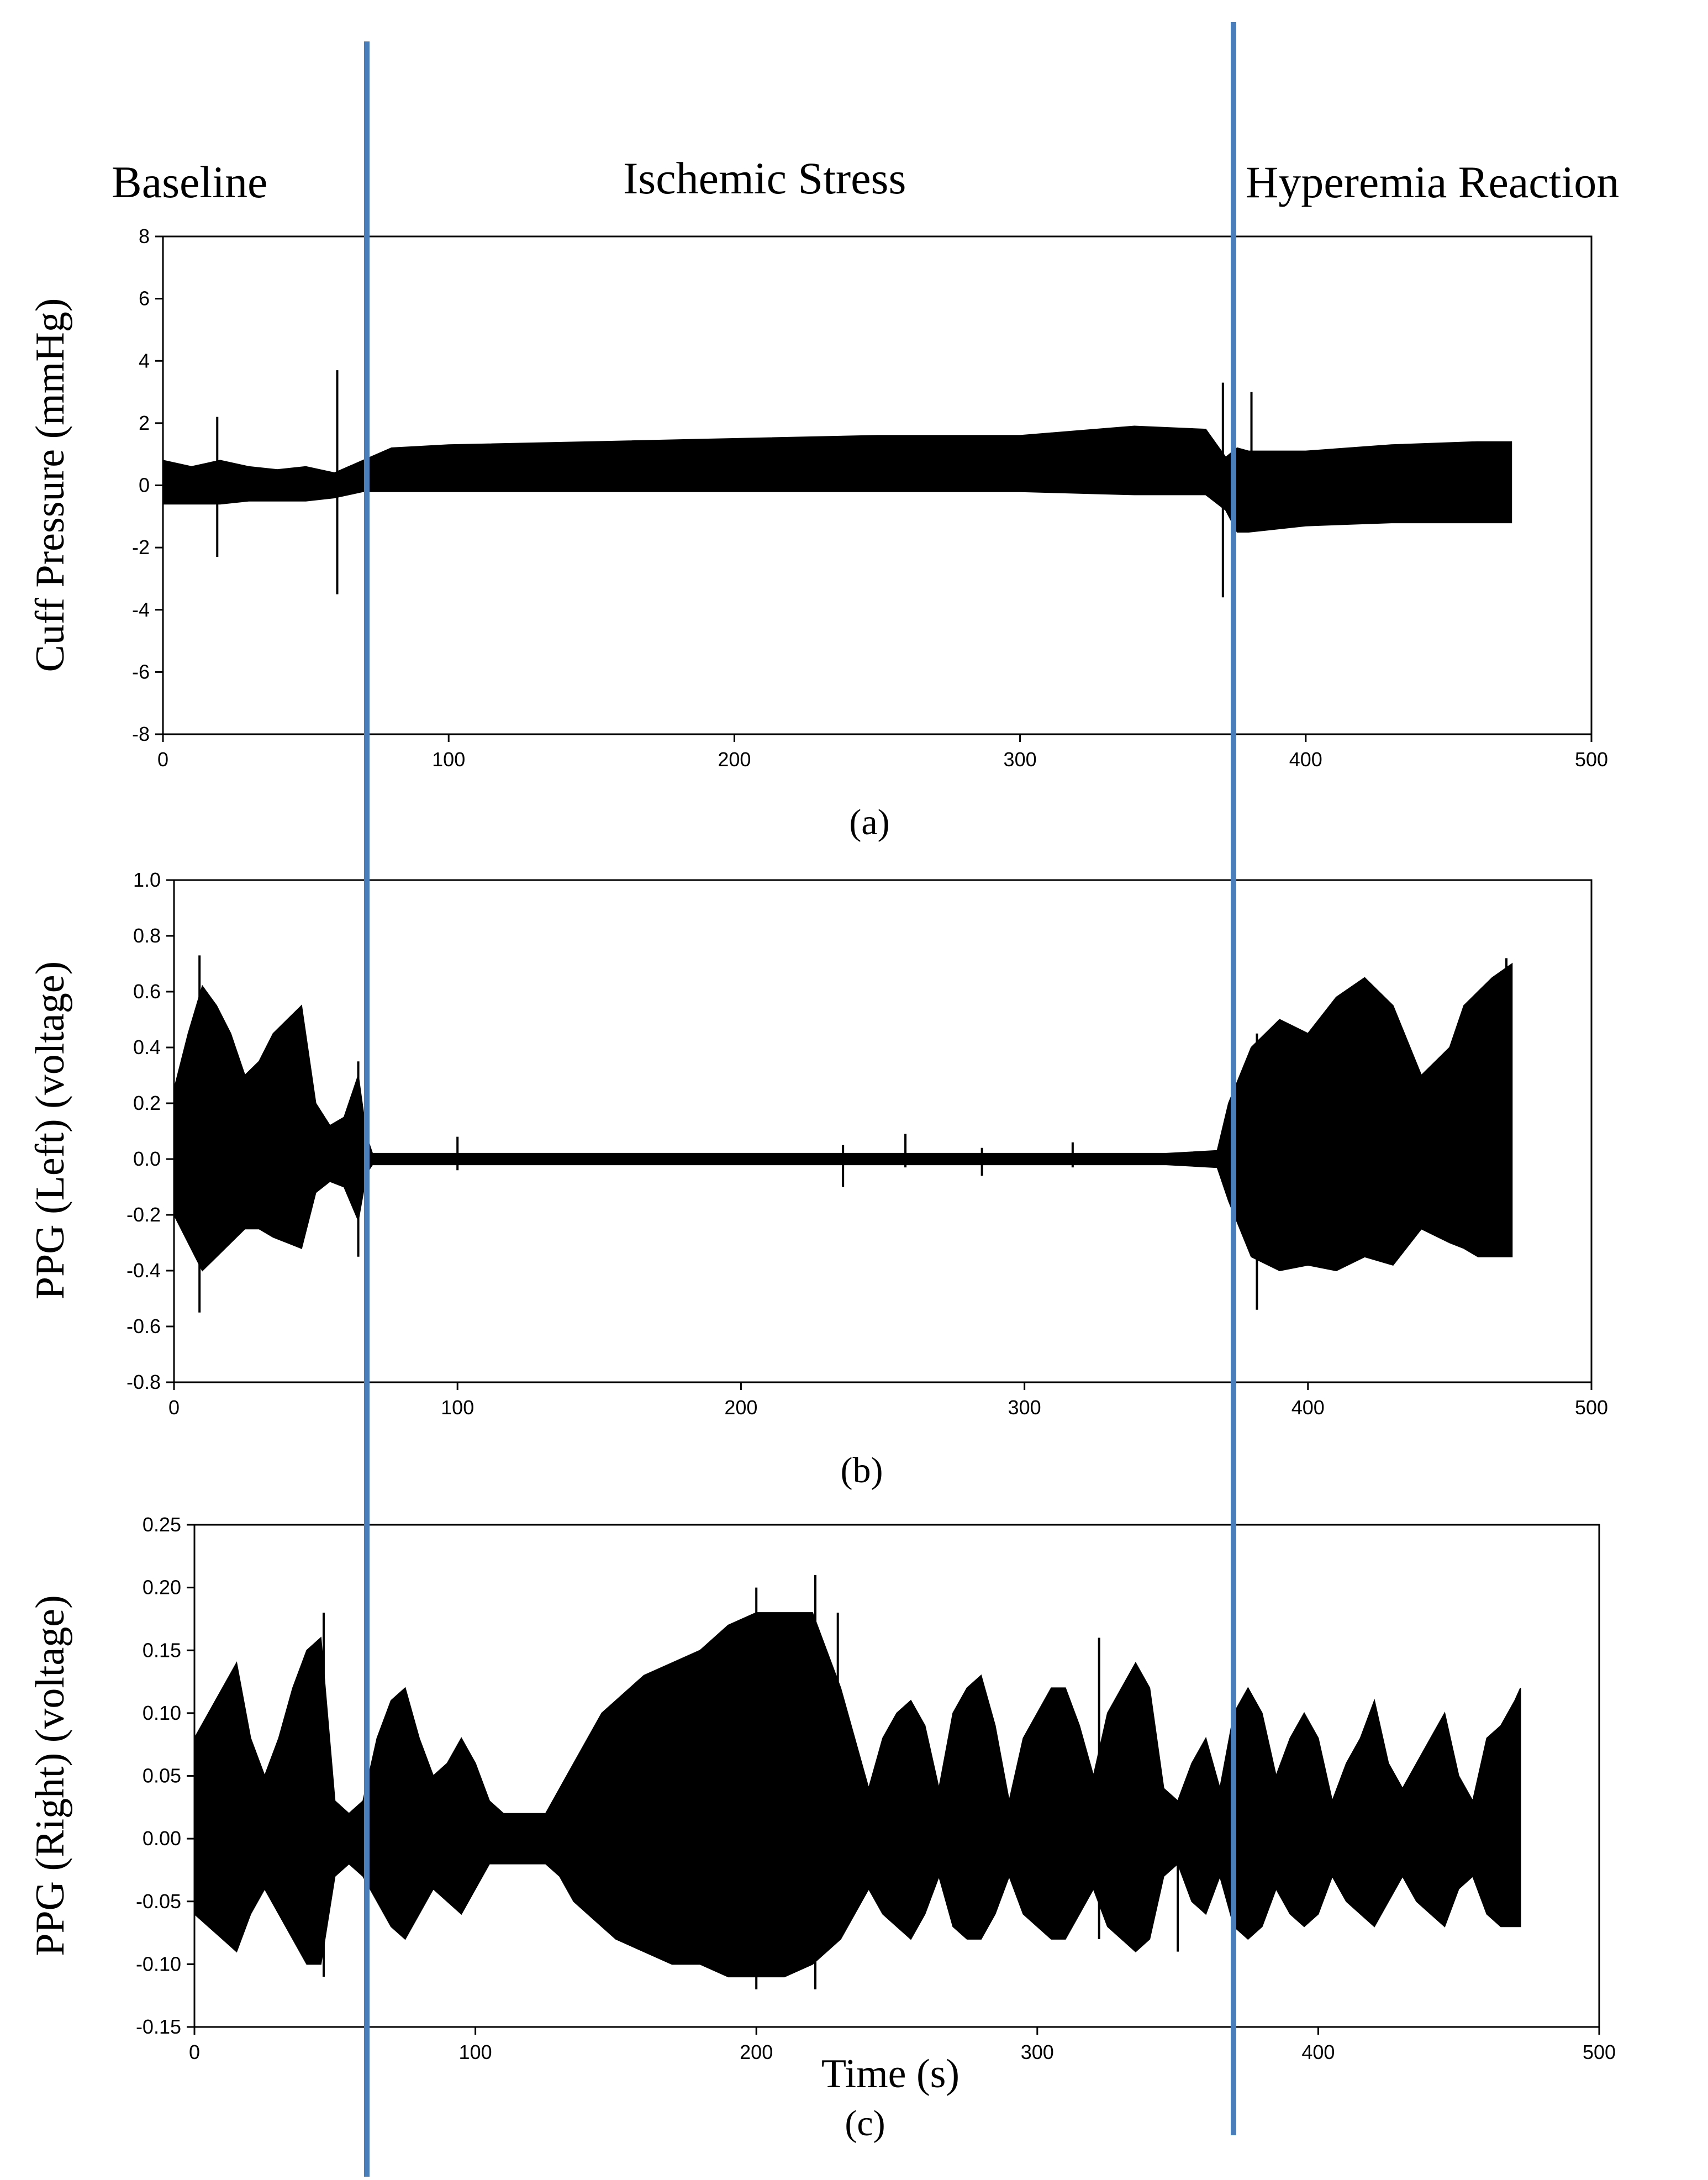  I want to click on y-tick-label-a-3: -2, so click(141, 547).